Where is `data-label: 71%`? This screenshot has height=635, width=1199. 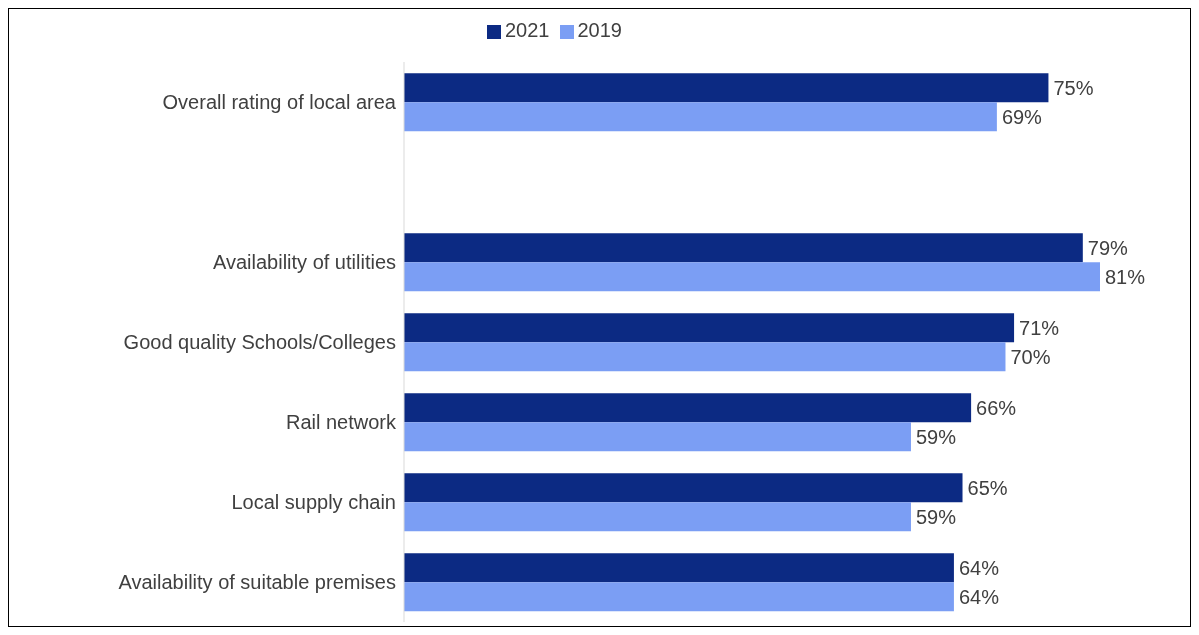 data-label: 71% is located at coordinates (1039, 327).